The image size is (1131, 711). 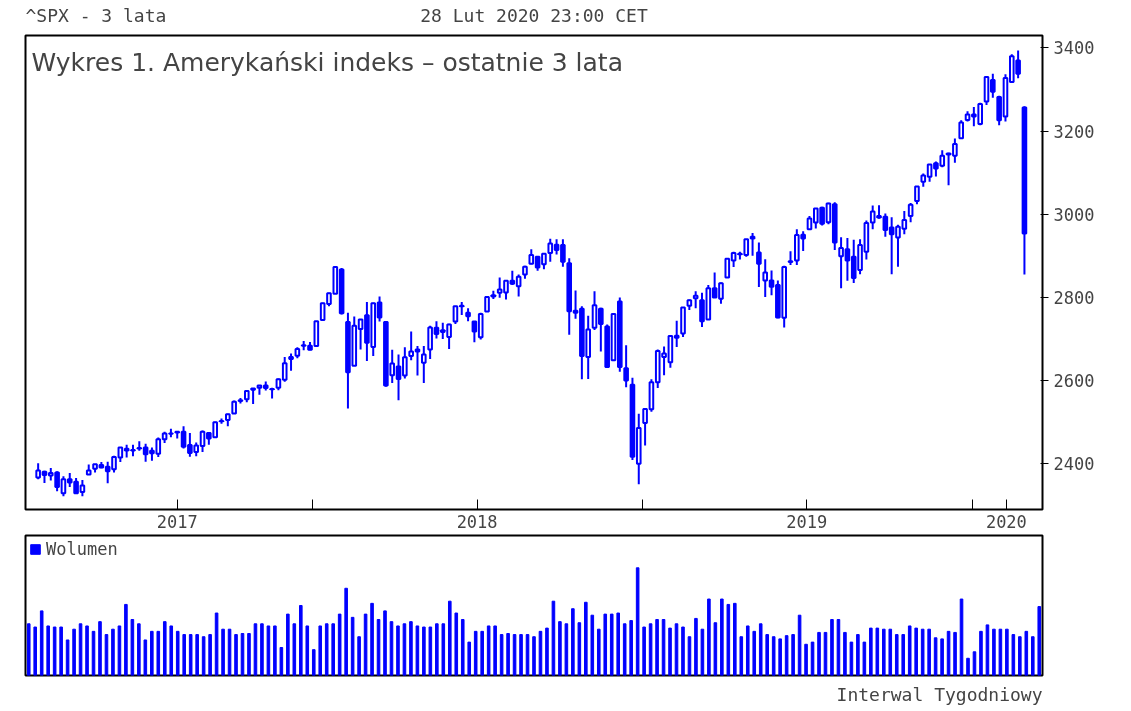 I want to click on y-tick-label: 3000, so click(x=1074, y=214).